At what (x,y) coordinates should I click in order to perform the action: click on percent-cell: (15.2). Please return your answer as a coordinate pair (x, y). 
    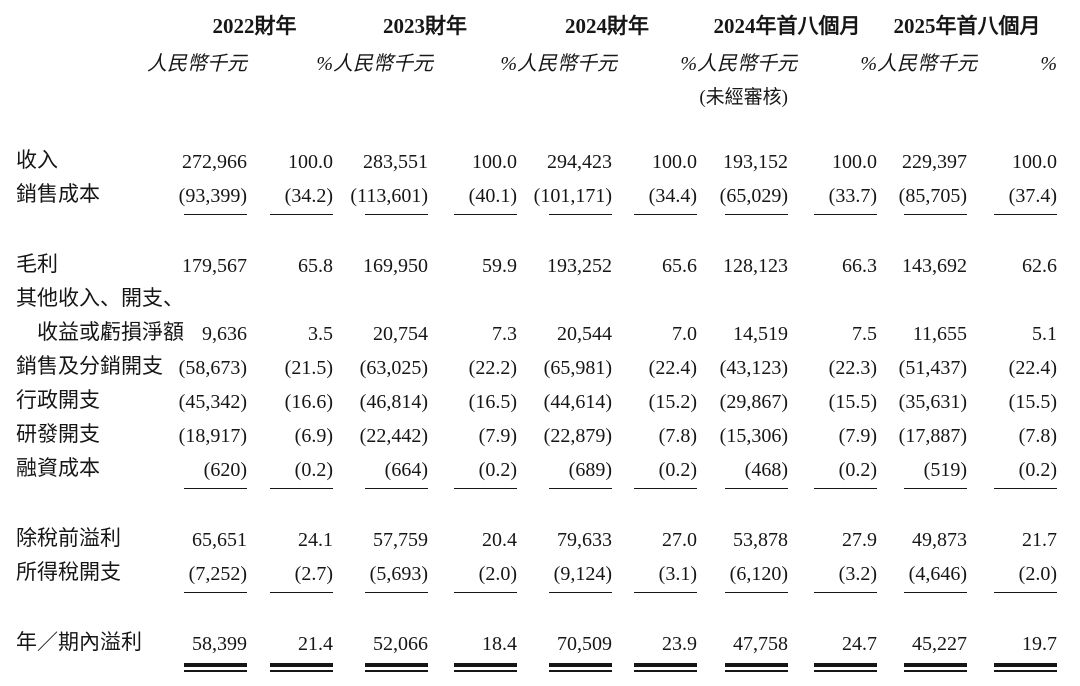
    Looking at the image, I should click on (672, 402).